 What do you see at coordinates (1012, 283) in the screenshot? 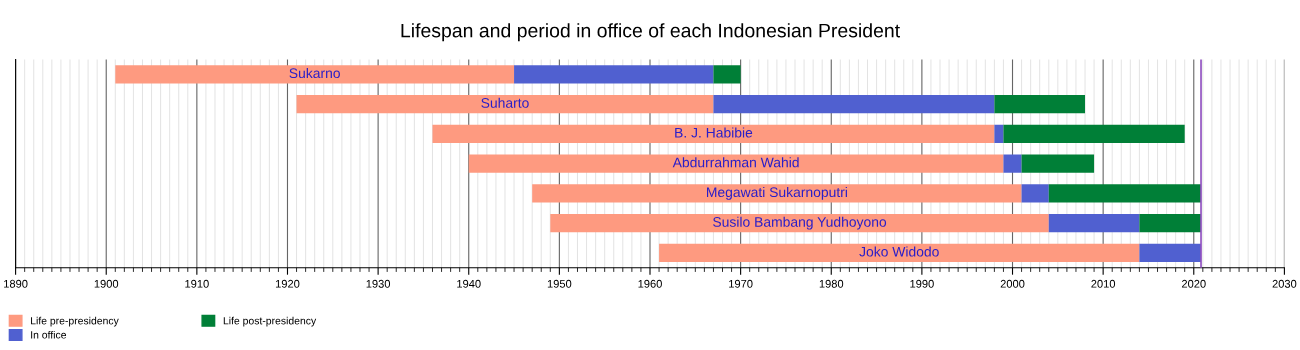
I see `x-tick-label: 2000` at bounding box center [1012, 283].